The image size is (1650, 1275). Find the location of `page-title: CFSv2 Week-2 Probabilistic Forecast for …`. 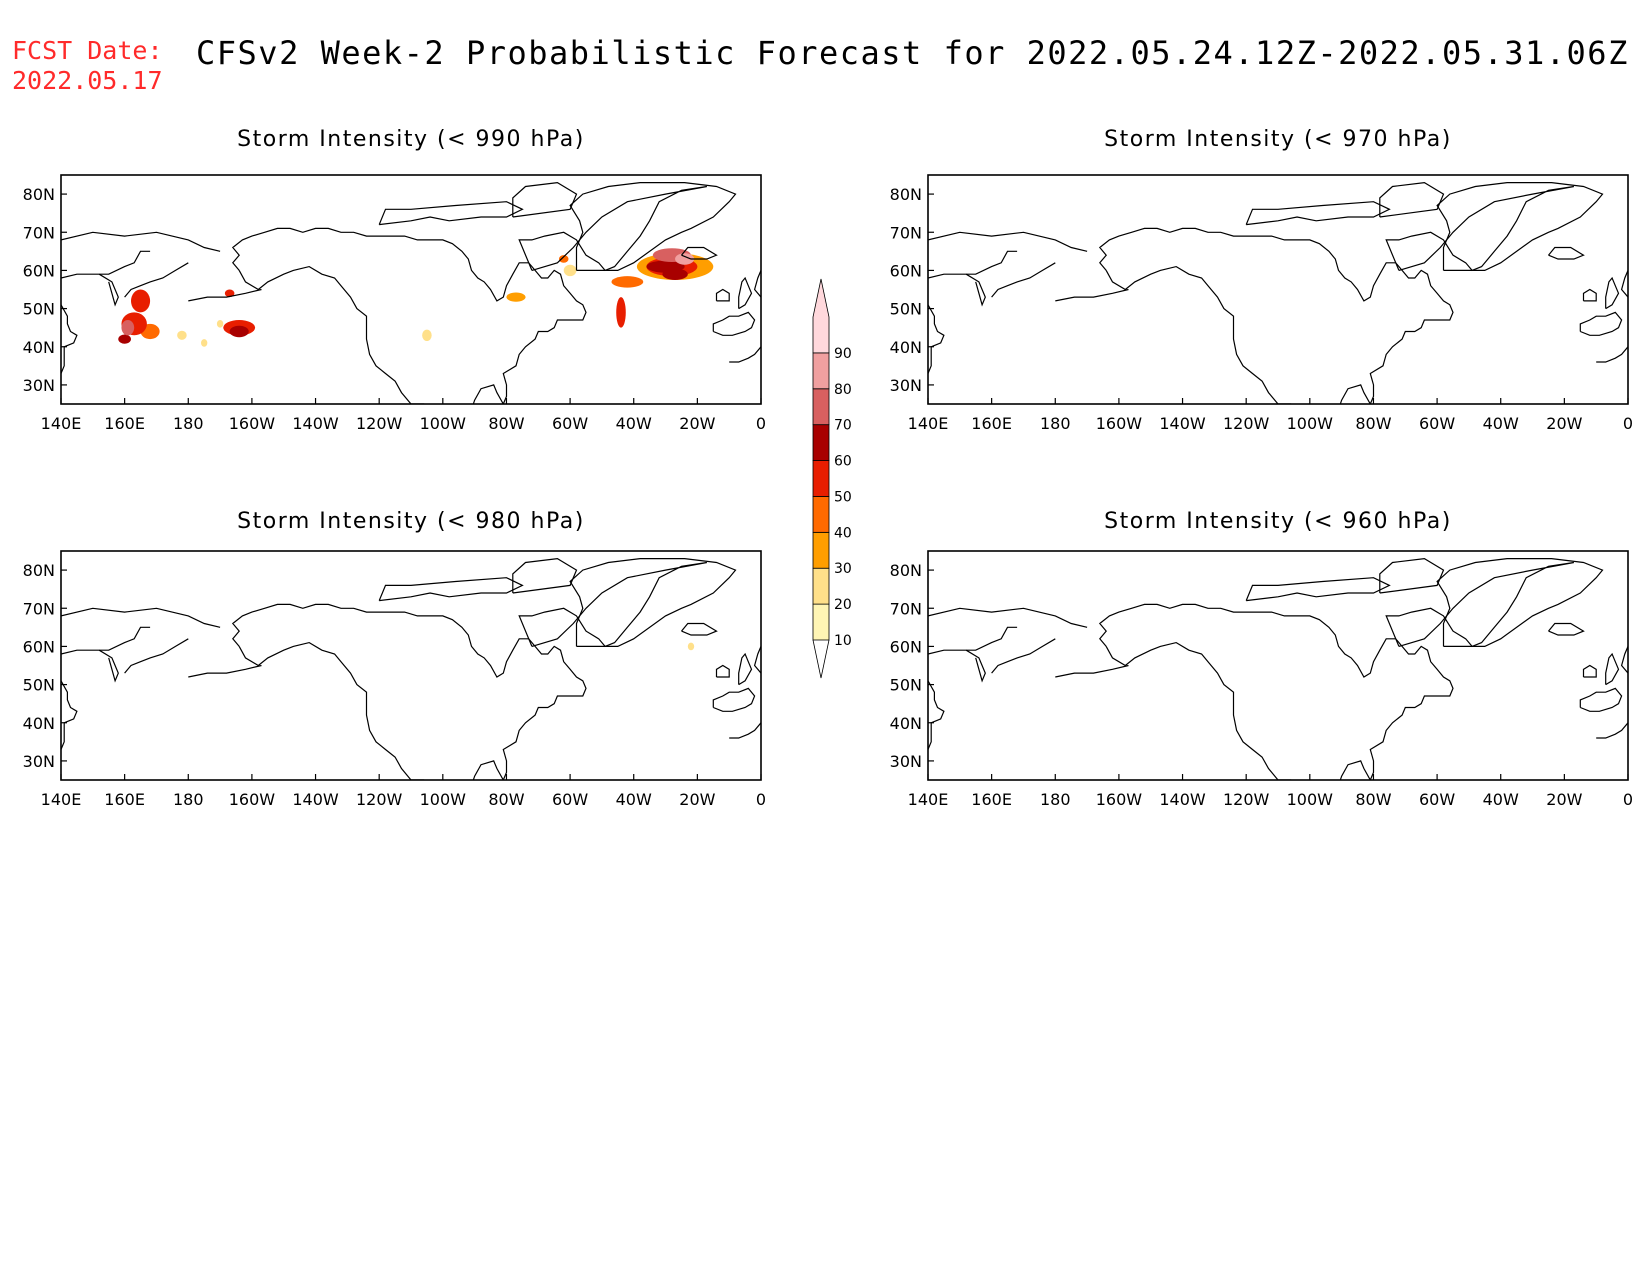

page-title: CFSv2 Week-2 Probabilistic Forecast for … is located at coordinates (912, 53).